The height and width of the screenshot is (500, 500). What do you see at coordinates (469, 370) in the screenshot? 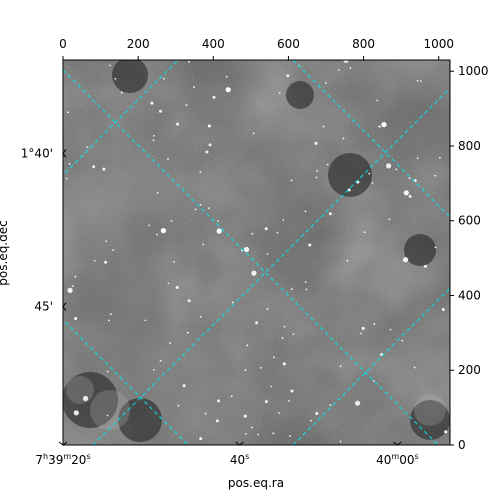
I see `right-tick-label: 200` at bounding box center [469, 370].